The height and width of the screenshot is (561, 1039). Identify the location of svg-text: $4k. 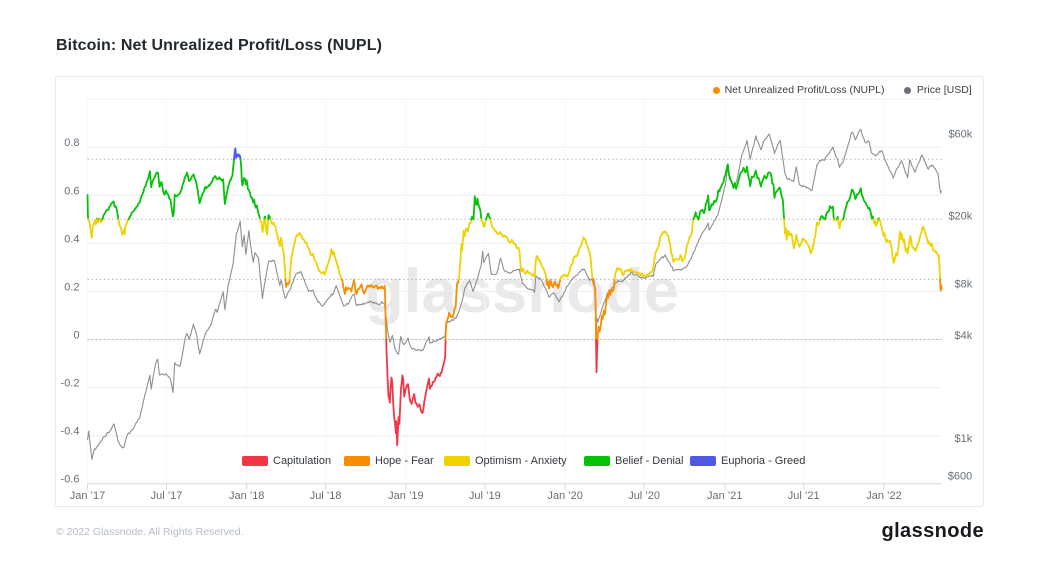
(964, 336).